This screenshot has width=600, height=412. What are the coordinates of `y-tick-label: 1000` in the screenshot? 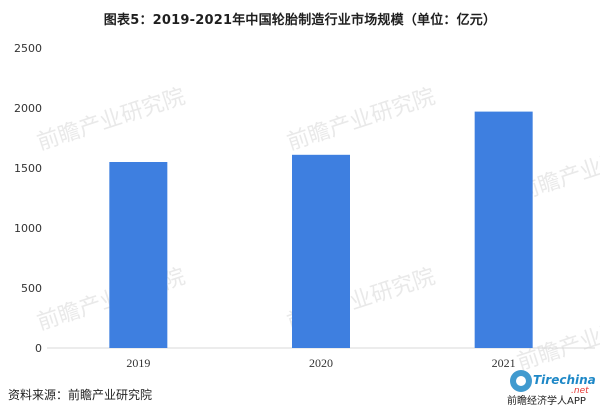 It's located at (28, 228).